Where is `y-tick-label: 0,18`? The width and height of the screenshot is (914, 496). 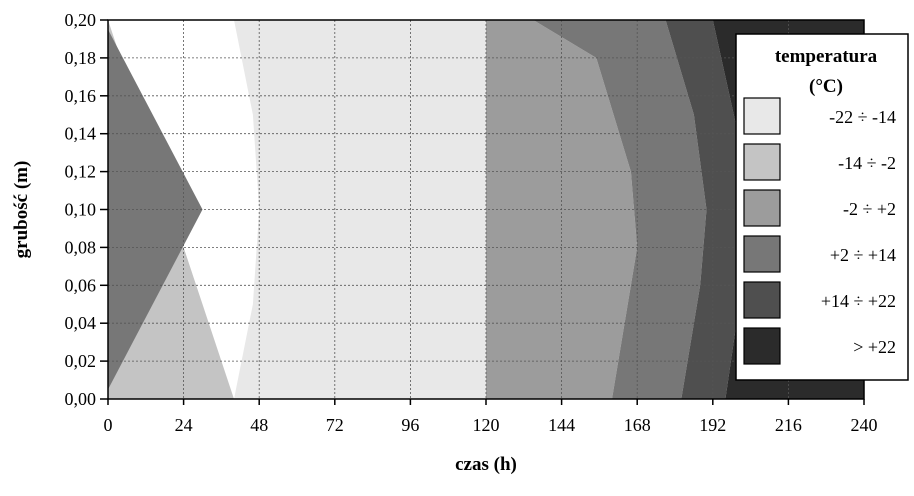 y-tick-label: 0,18 is located at coordinates (81, 58).